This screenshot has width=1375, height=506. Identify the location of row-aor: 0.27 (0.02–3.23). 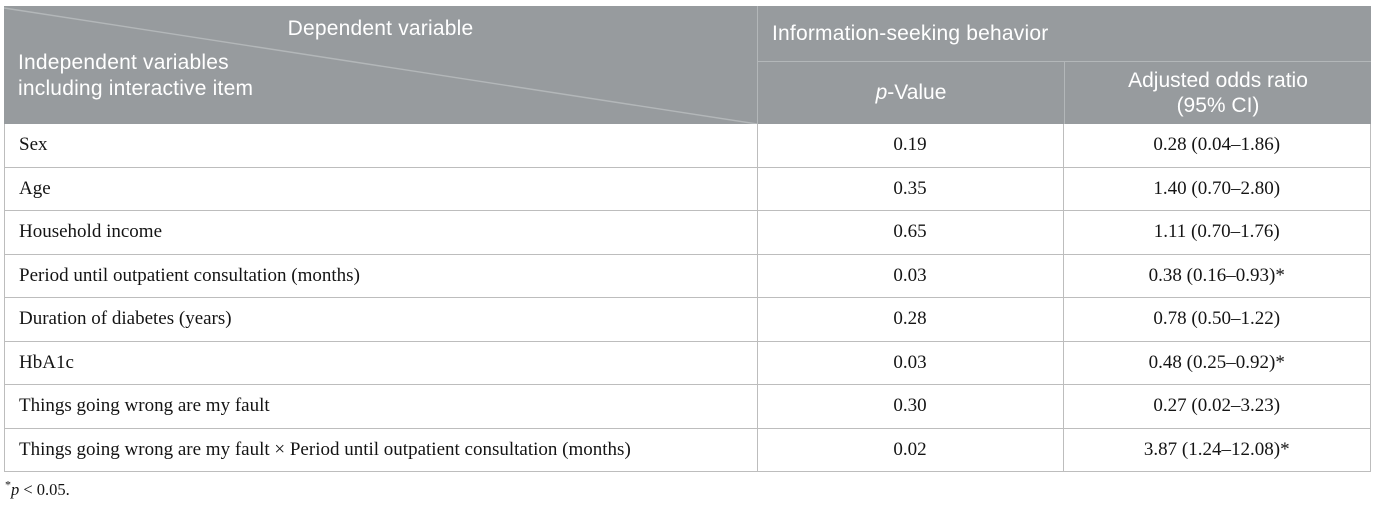
(1216, 406).